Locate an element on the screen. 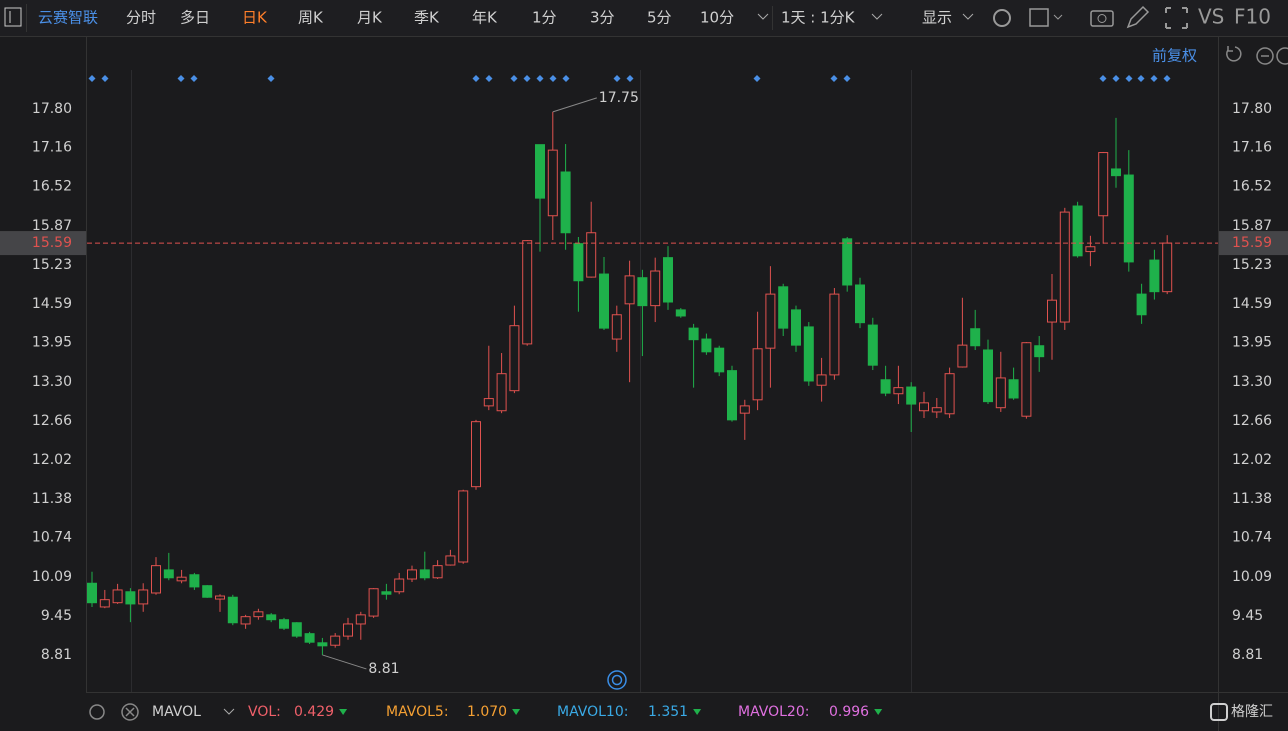 This screenshot has width=1288, height=731. y-tick-label-right: 14.59 is located at coordinates (1252, 304).